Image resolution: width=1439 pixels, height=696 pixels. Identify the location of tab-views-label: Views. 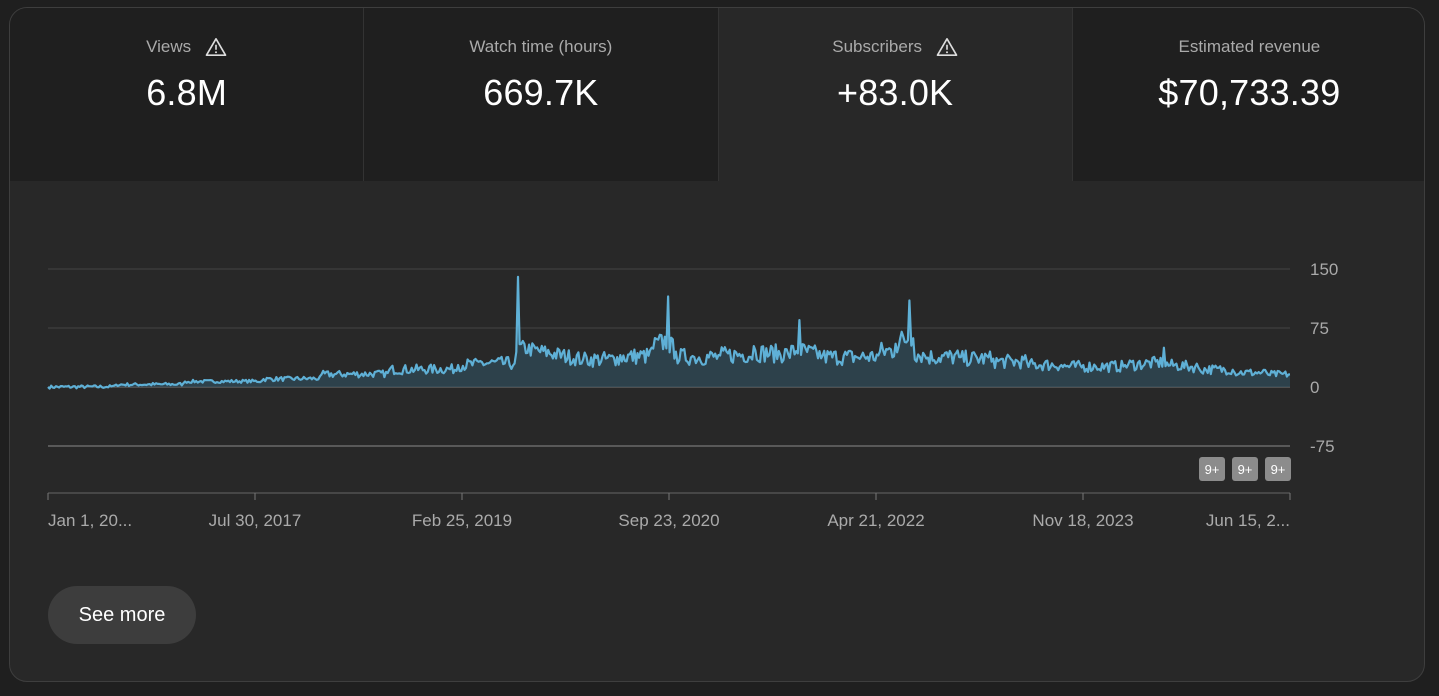
(169, 46).